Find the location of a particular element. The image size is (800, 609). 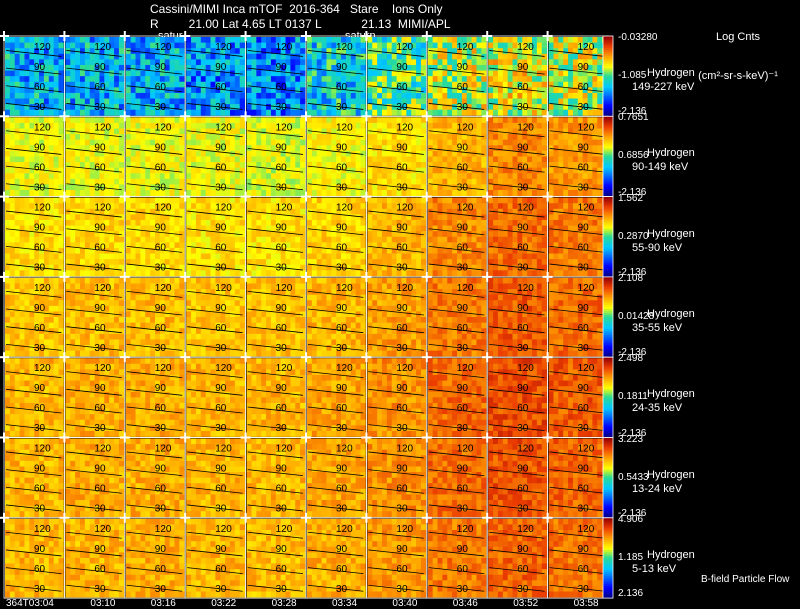

contour-label: 120 is located at coordinates (465, 127).